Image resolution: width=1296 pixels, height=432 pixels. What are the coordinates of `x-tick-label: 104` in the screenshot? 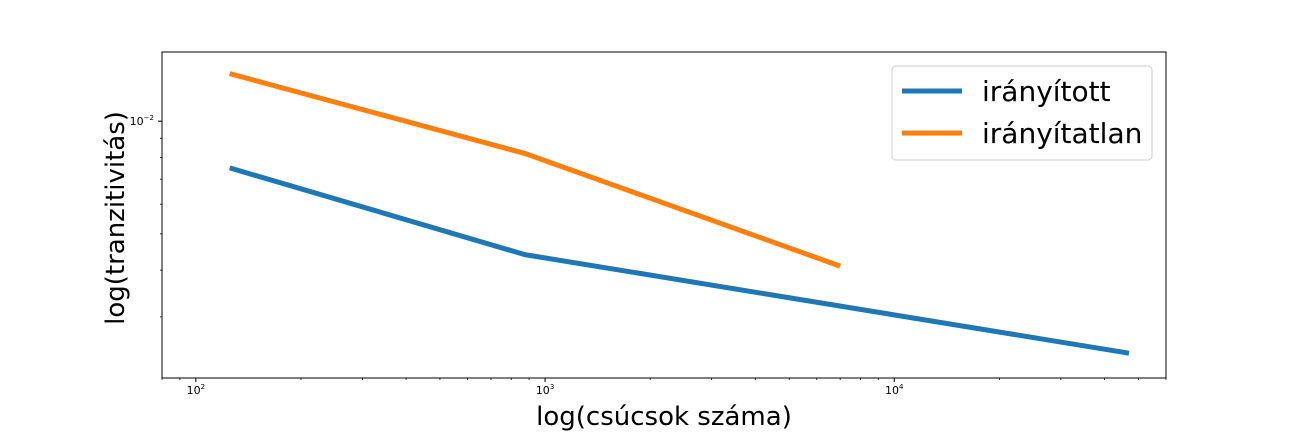 It's located at (894, 390).